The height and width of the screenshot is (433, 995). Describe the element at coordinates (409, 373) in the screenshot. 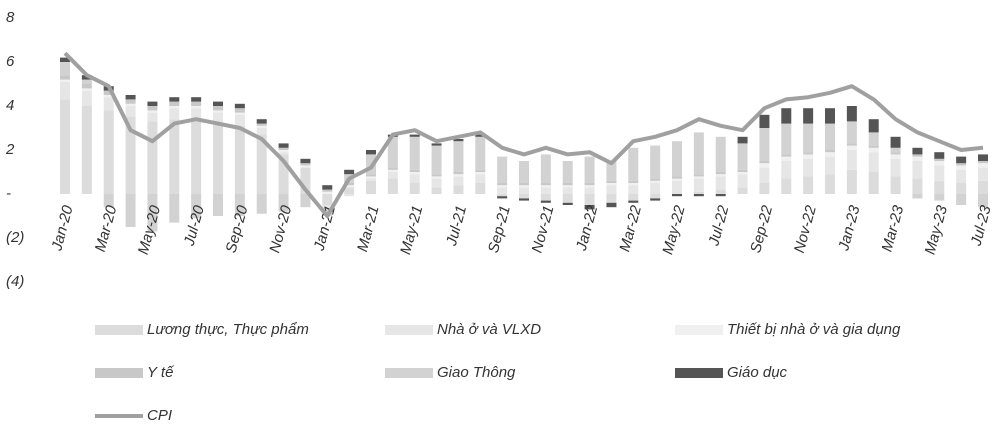

I see `legend-swatch` at that location.